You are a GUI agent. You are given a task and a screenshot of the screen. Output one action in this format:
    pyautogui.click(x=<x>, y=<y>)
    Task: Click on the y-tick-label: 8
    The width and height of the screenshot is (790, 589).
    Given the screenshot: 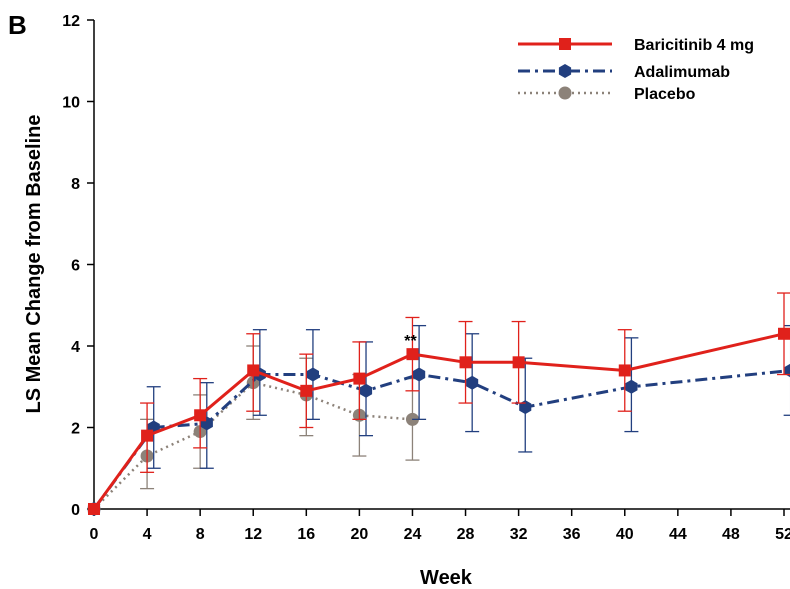 What is the action you would take?
    pyautogui.click(x=75, y=184)
    